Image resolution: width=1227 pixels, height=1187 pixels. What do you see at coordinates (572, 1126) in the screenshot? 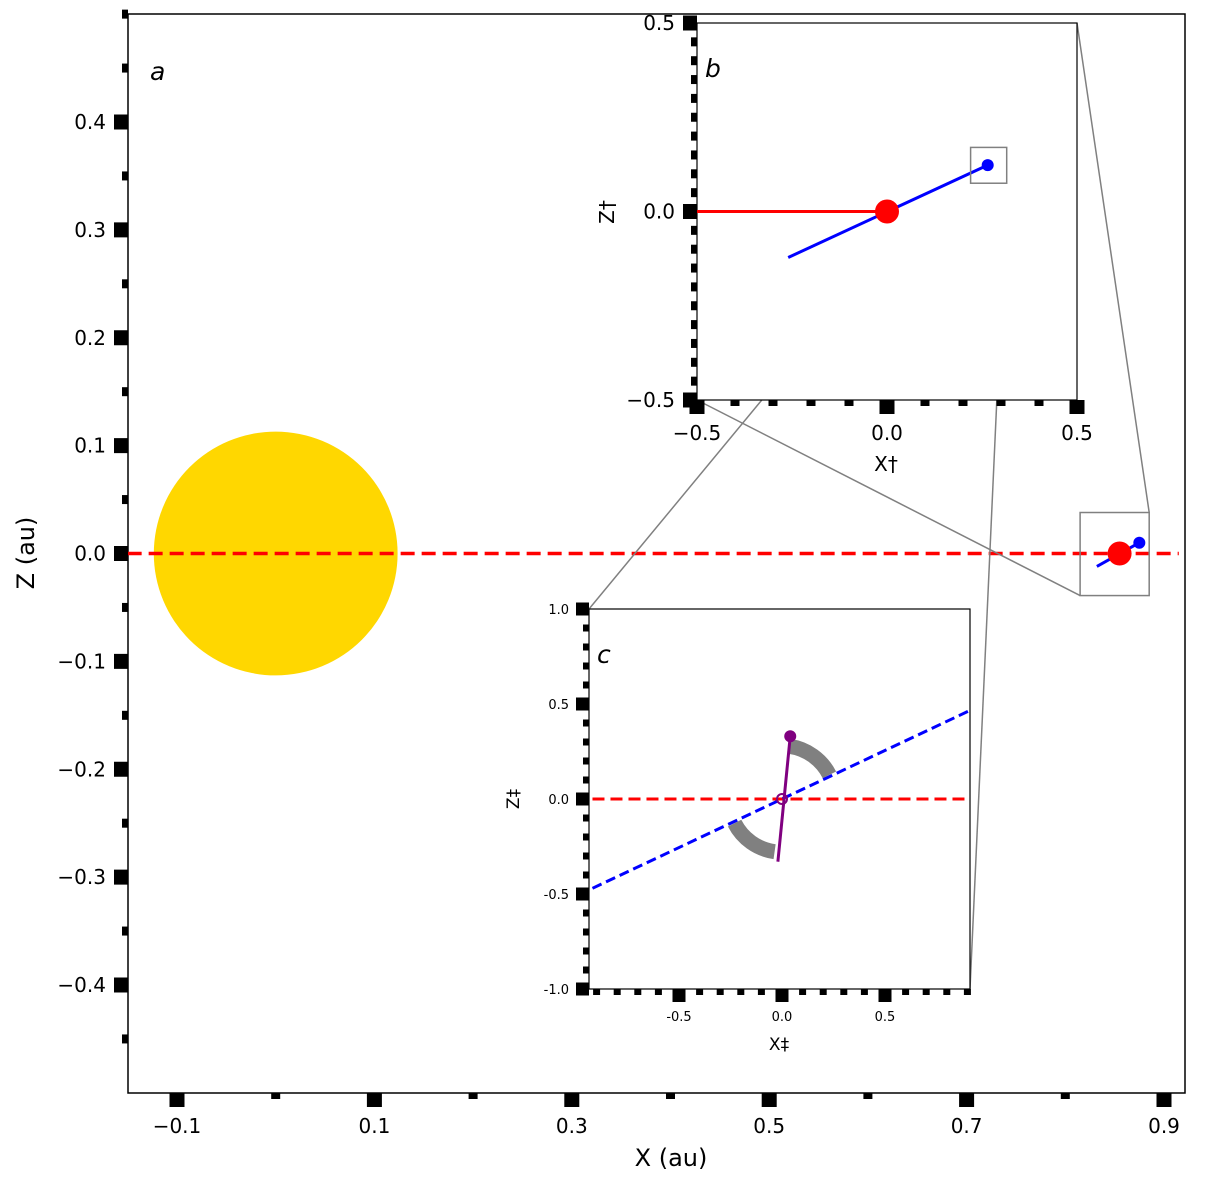
I see `a-x-tick-label: 0.3` at bounding box center [572, 1126].